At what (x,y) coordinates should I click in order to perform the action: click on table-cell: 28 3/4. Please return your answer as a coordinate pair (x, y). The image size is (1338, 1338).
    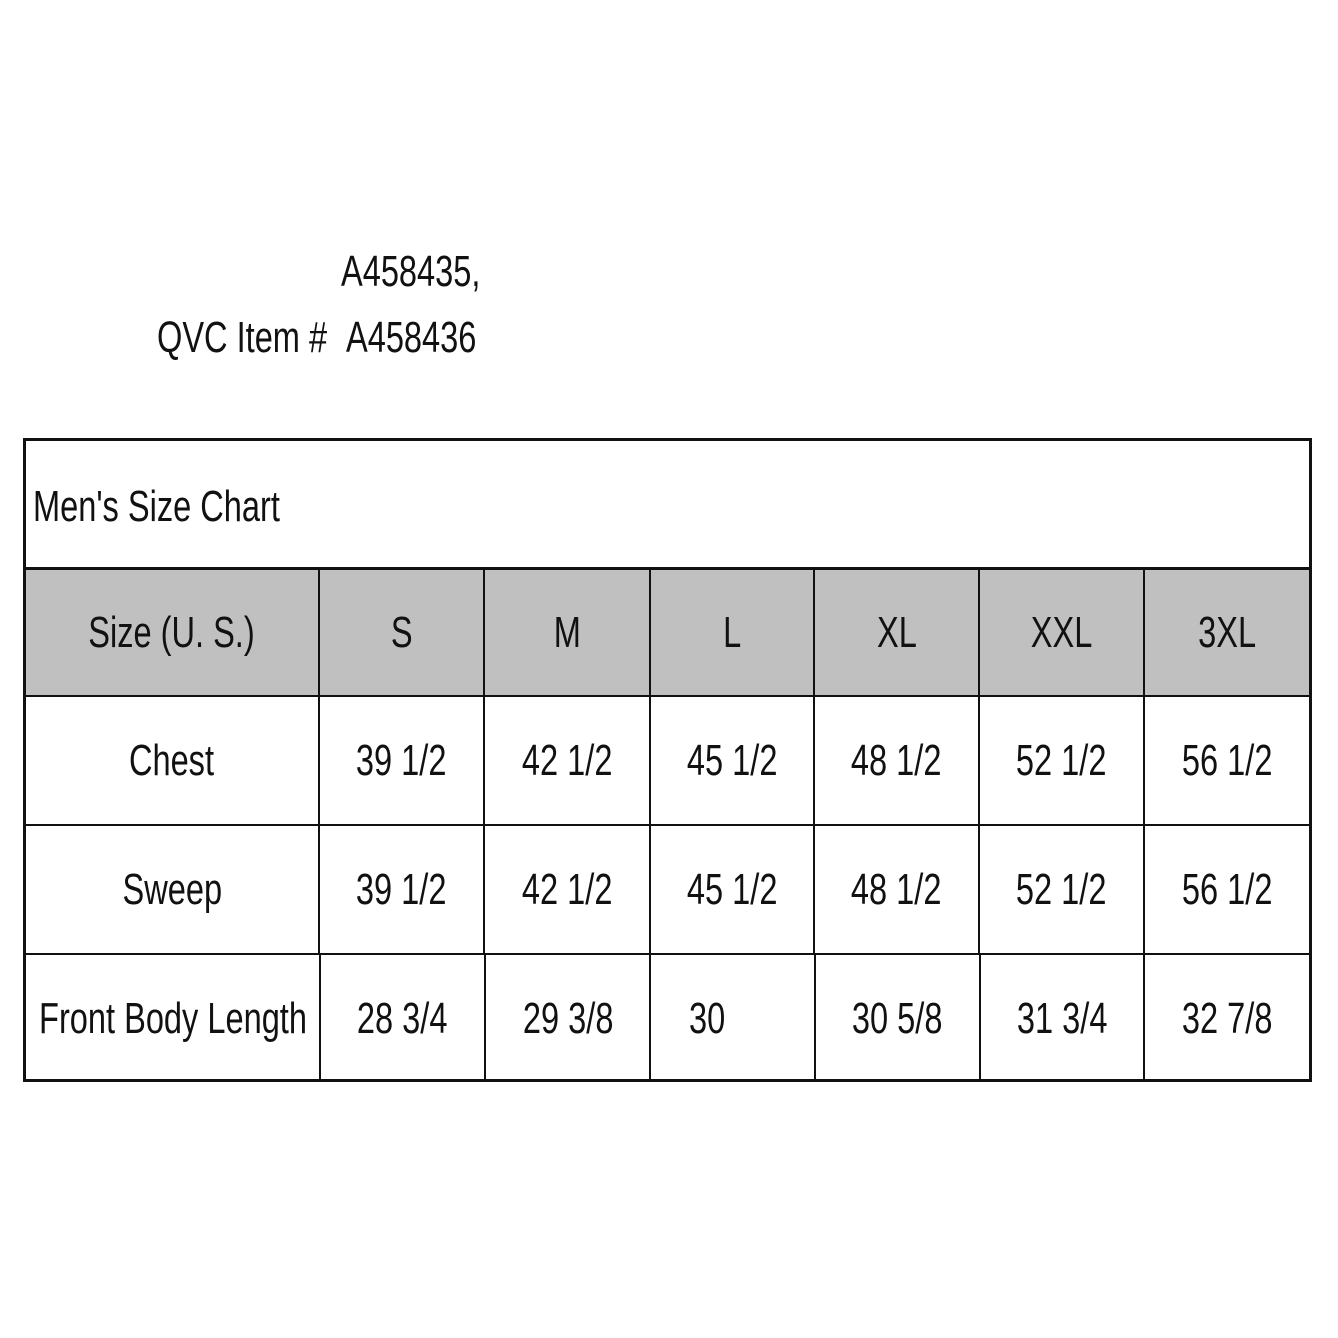
    Looking at the image, I should click on (404, 1018).